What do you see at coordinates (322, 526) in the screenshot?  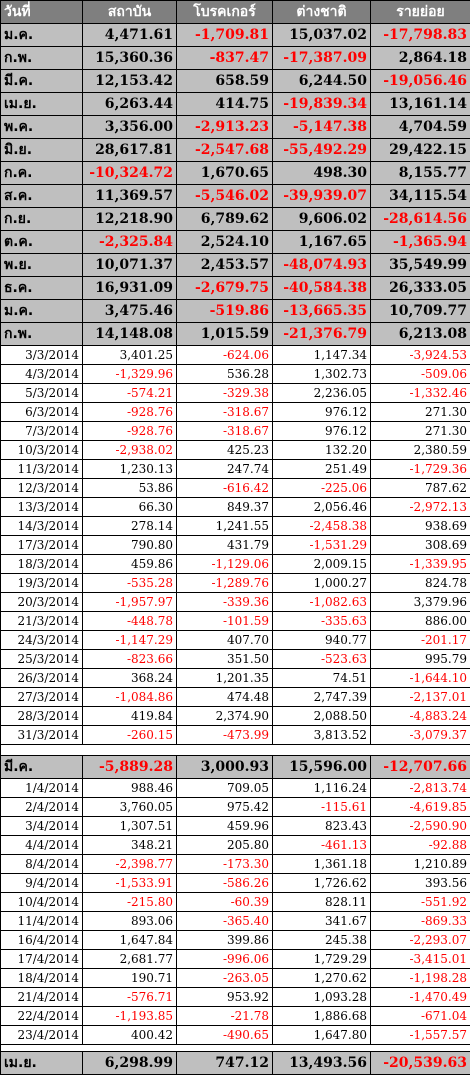 I see `cell-foreign: -2,458.38` at bounding box center [322, 526].